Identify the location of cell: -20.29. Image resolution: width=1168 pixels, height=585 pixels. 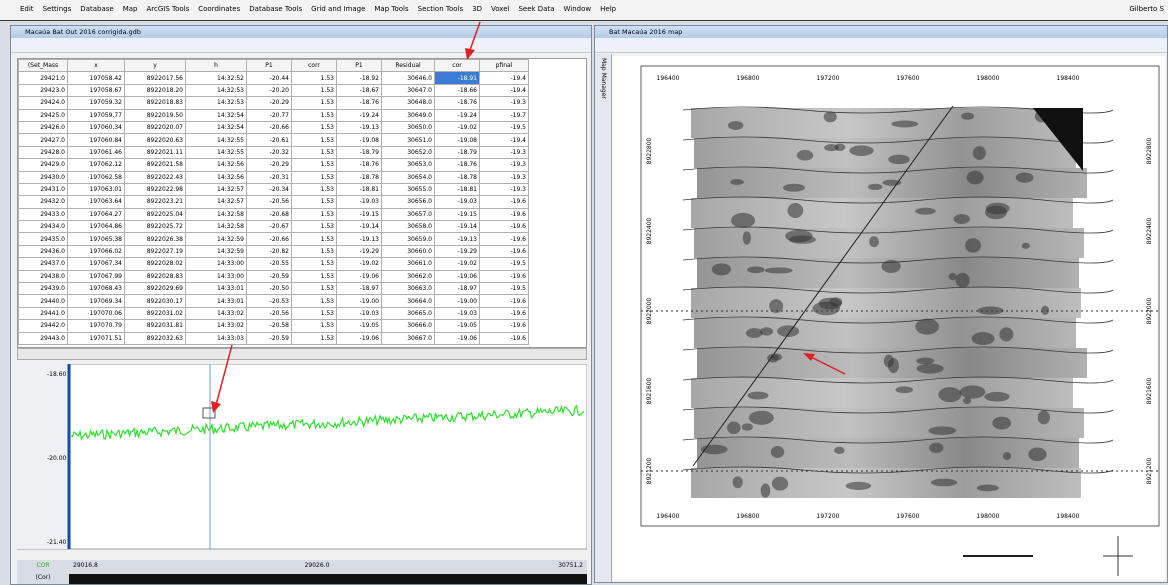
(269, 103).